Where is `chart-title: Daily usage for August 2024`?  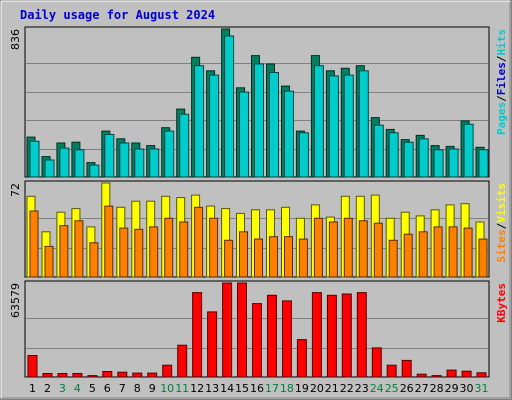 chart-title: Daily usage for August 2024 is located at coordinates (117, 15).